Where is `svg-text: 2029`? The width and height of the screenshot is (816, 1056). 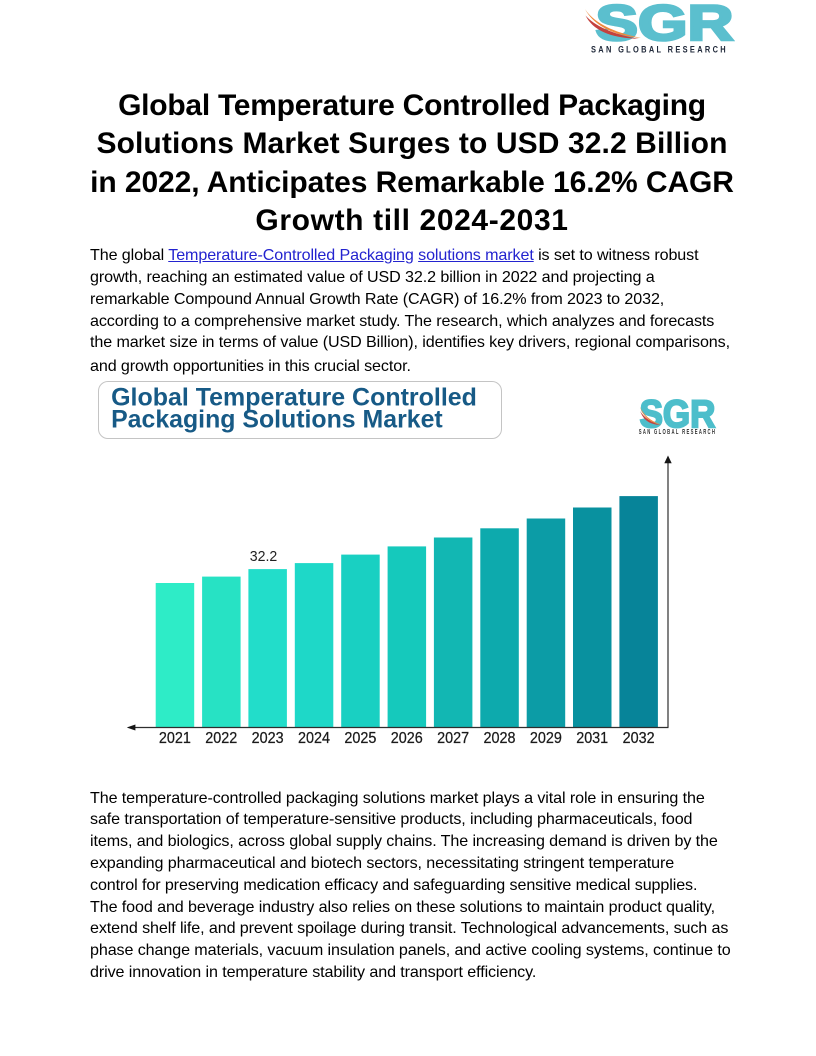 svg-text: 2029 is located at coordinates (546, 738).